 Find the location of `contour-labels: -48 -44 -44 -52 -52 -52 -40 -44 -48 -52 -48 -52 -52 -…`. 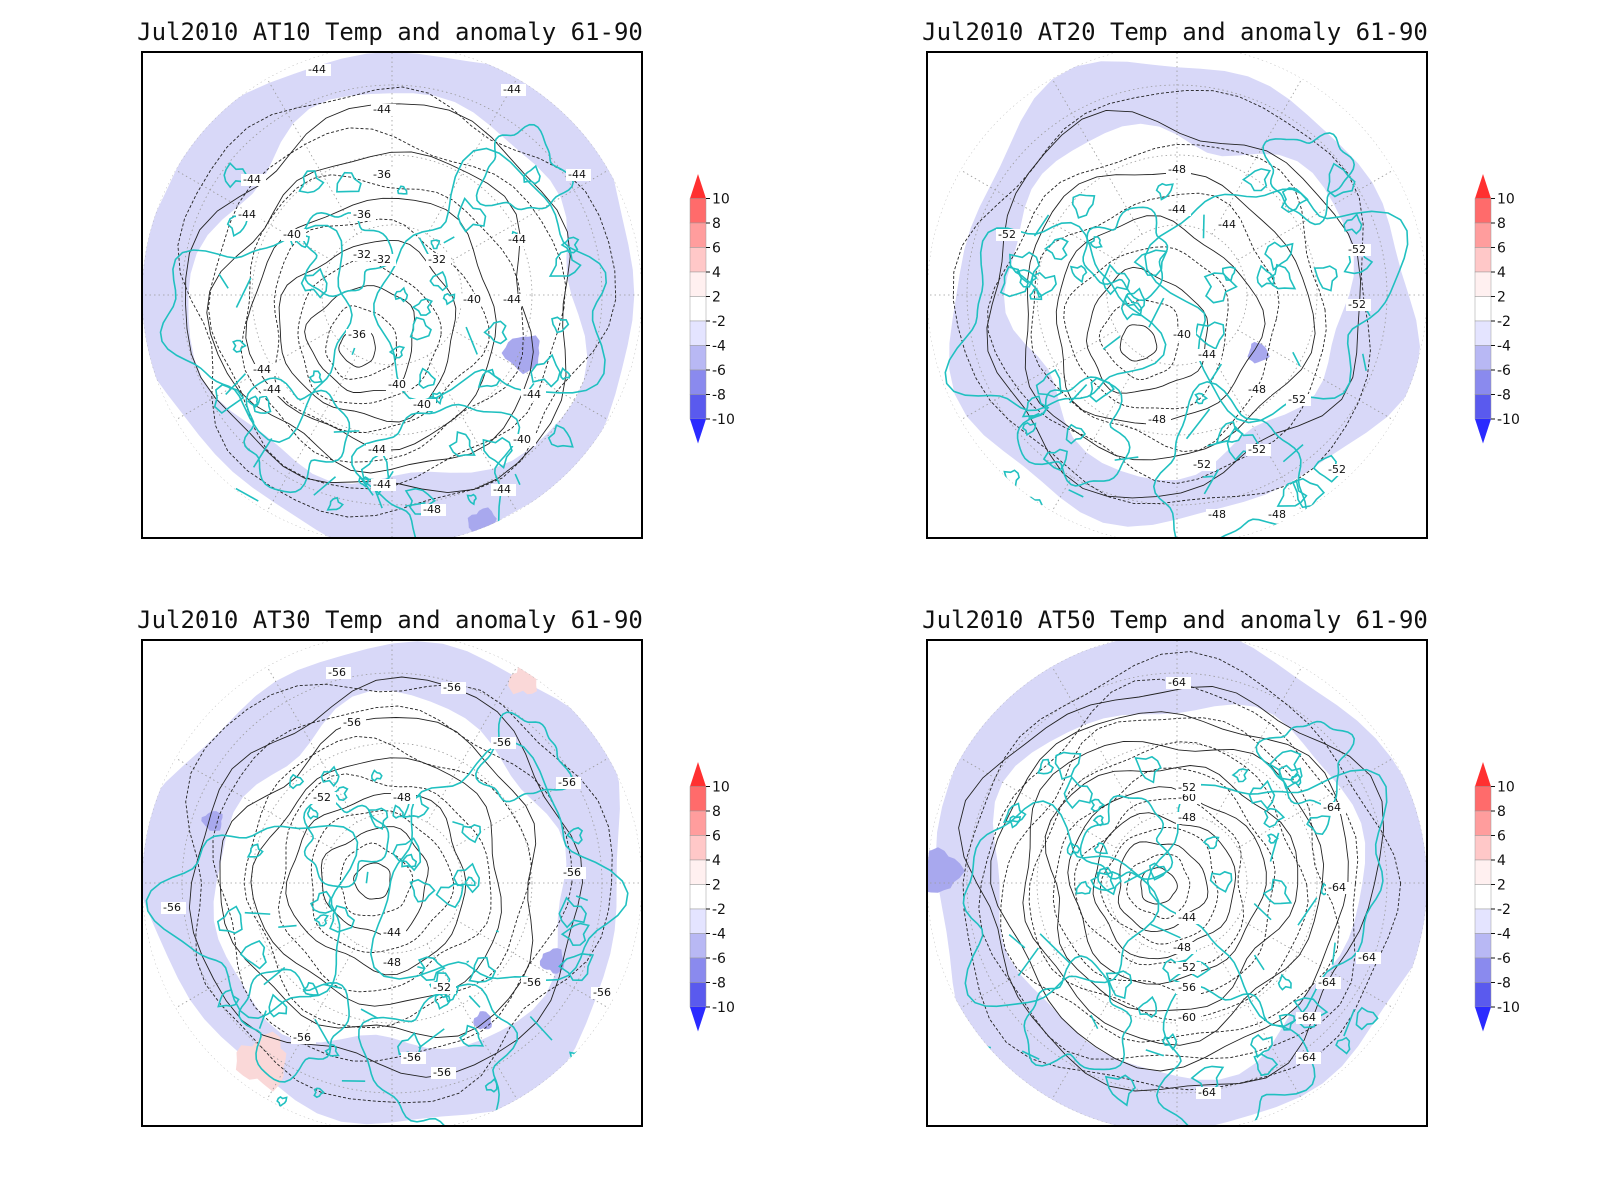

contour-labels: -48 -44 -44 -52 -52 -52 -40 -44 -48 -52 -48 -52 -52 -… is located at coordinates (1183, 342).